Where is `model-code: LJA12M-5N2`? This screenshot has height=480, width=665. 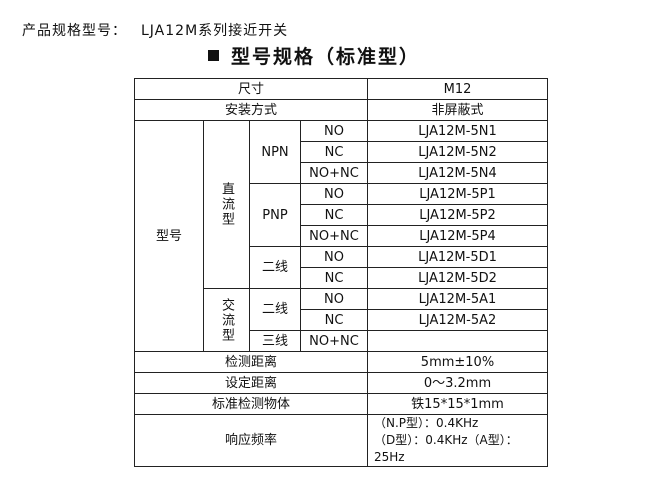
model-code: LJA12M-5N2 is located at coordinates (457, 152).